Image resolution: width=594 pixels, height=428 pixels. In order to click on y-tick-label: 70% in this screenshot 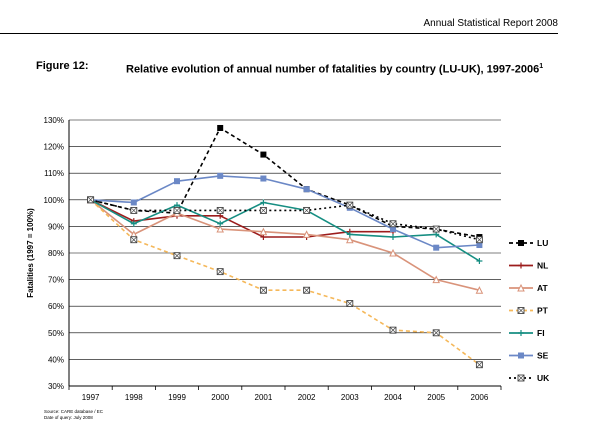, I will do `click(56, 280)`.